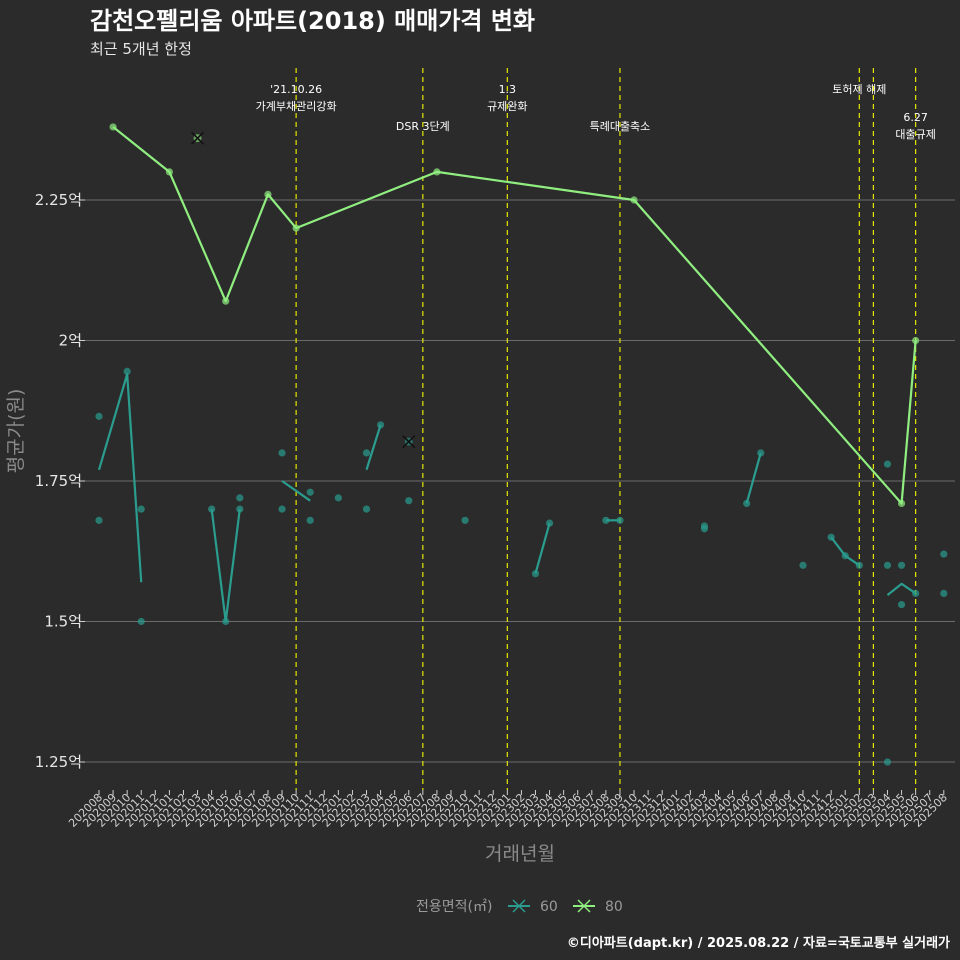  I want to click on event-annotation: 가계부채관리강화, so click(296, 106).